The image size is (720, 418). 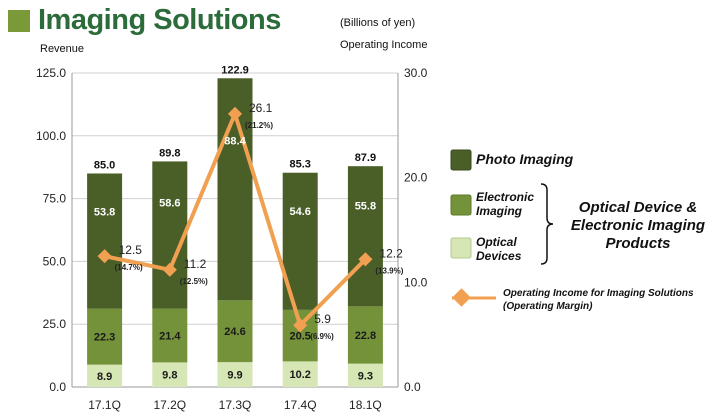 I want to click on legend-group-brace, so click(x=547, y=224).